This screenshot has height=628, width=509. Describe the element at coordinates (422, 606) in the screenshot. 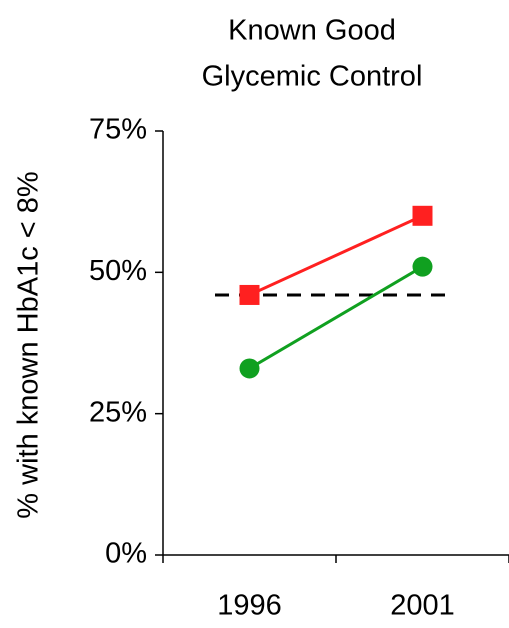

I see `x-tick-label: 2001` at that location.